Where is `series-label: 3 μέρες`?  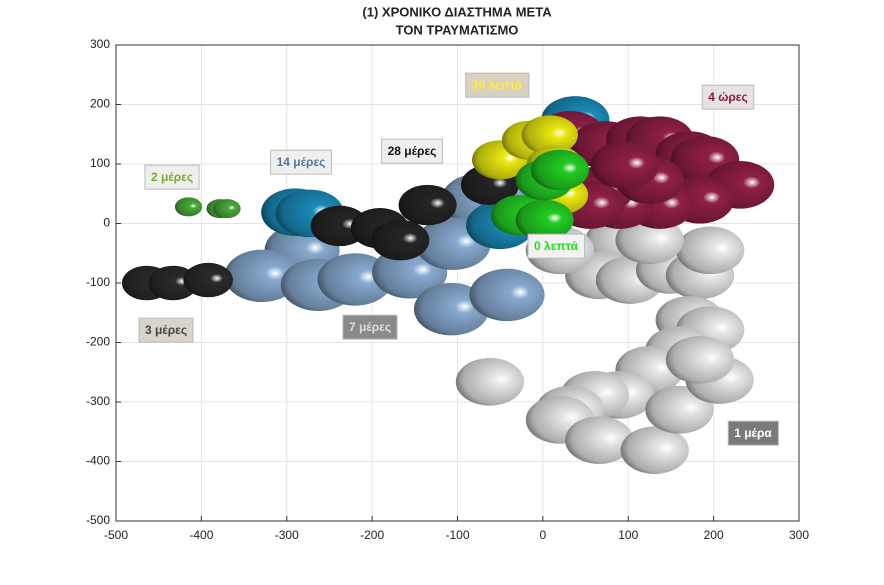
series-label: 3 μέρες is located at coordinates (166, 330).